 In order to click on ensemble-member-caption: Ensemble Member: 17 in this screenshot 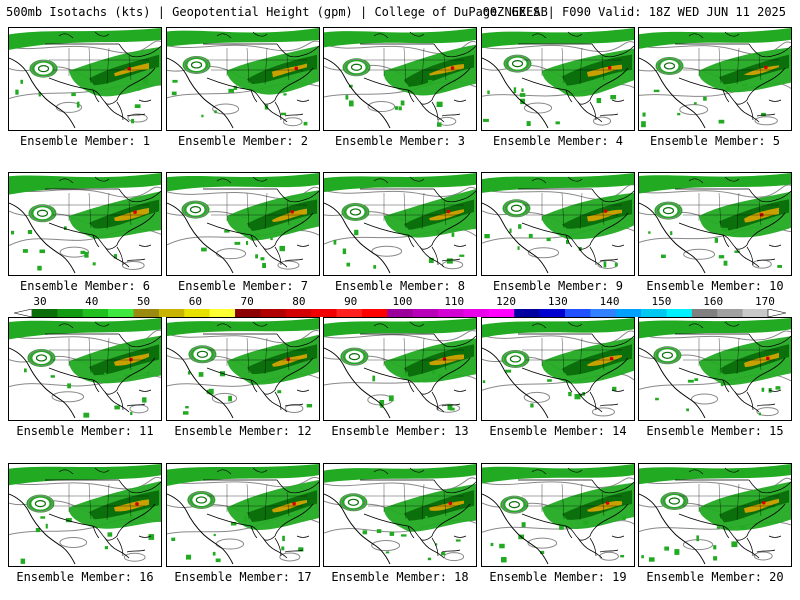, I will do `click(243, 577)`.